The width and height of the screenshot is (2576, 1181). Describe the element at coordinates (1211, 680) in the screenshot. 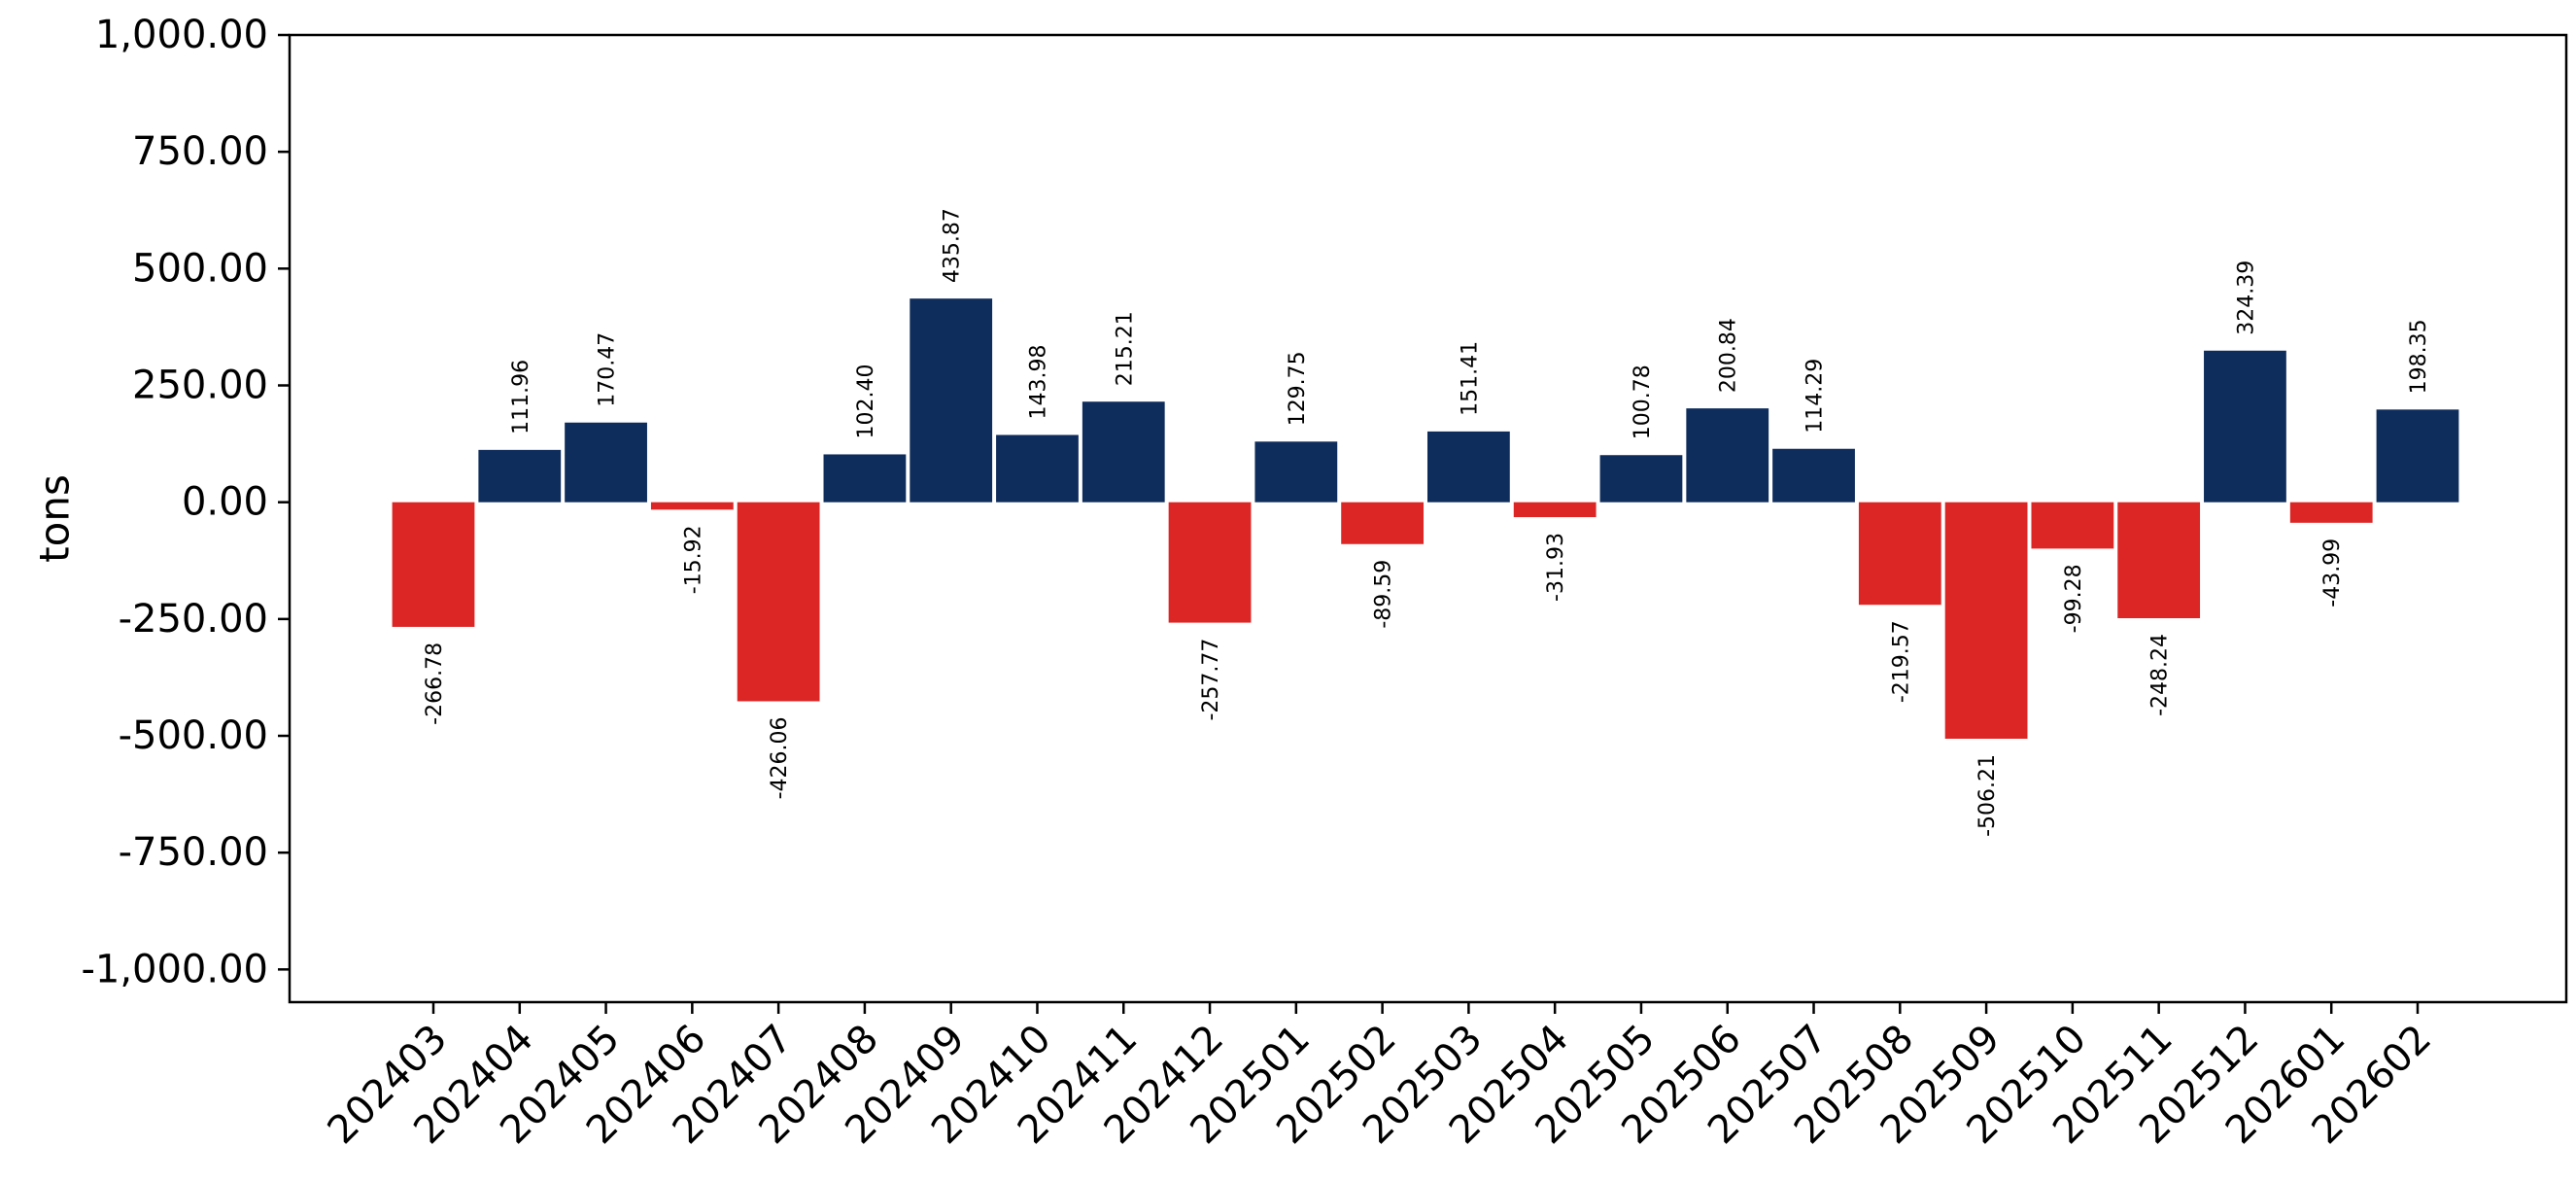

I see `data-label-202412: -257.77` at that location.